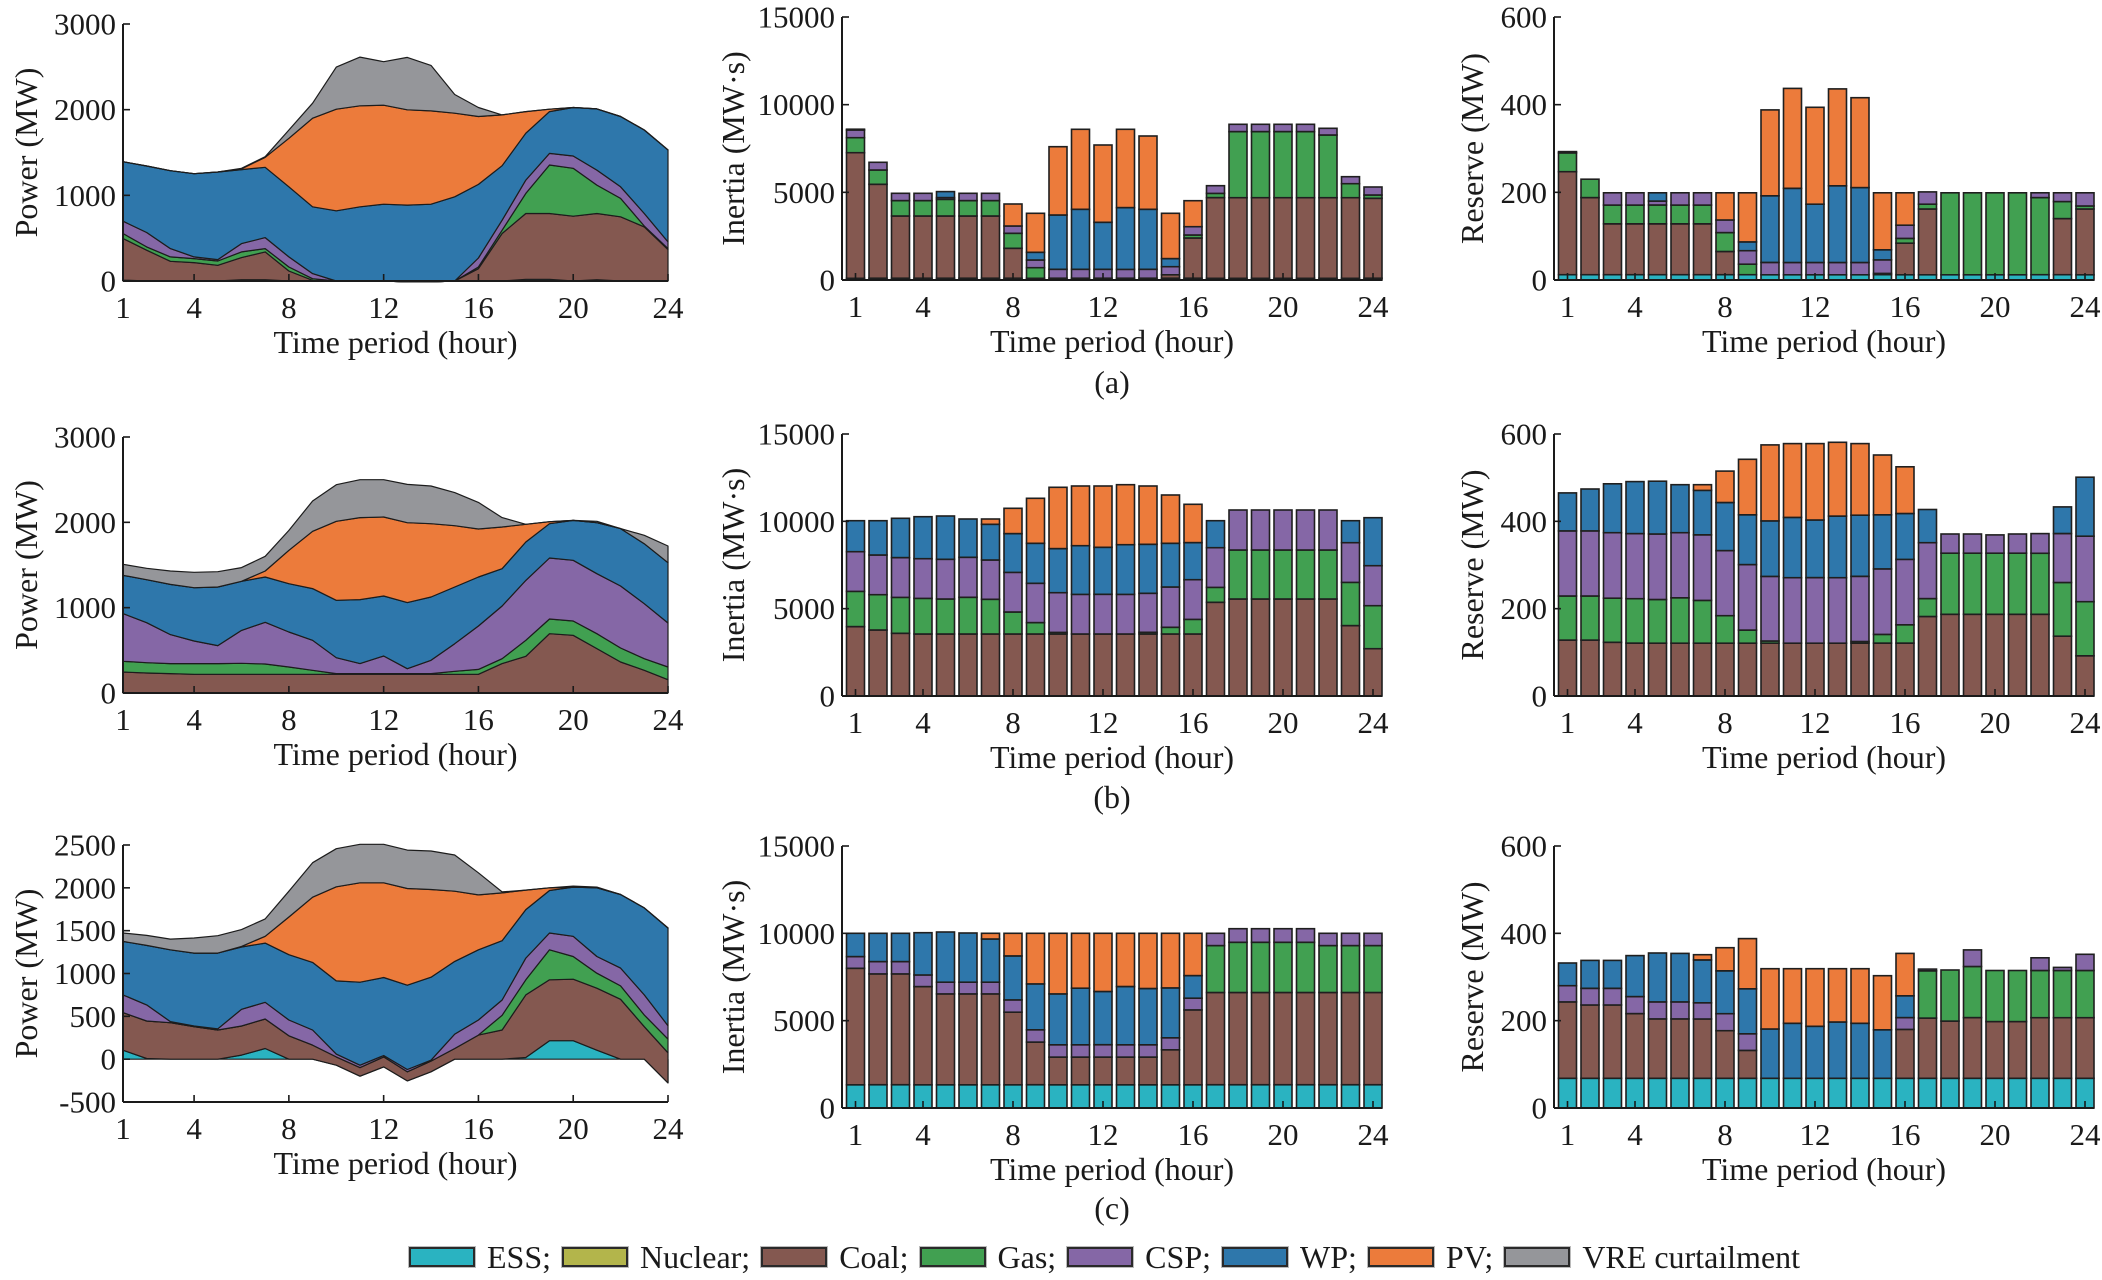  What do you see at coordinates (395, 898) in the screenshot?
I see `area-vre-curtailment` at bounding box center [395, 898].